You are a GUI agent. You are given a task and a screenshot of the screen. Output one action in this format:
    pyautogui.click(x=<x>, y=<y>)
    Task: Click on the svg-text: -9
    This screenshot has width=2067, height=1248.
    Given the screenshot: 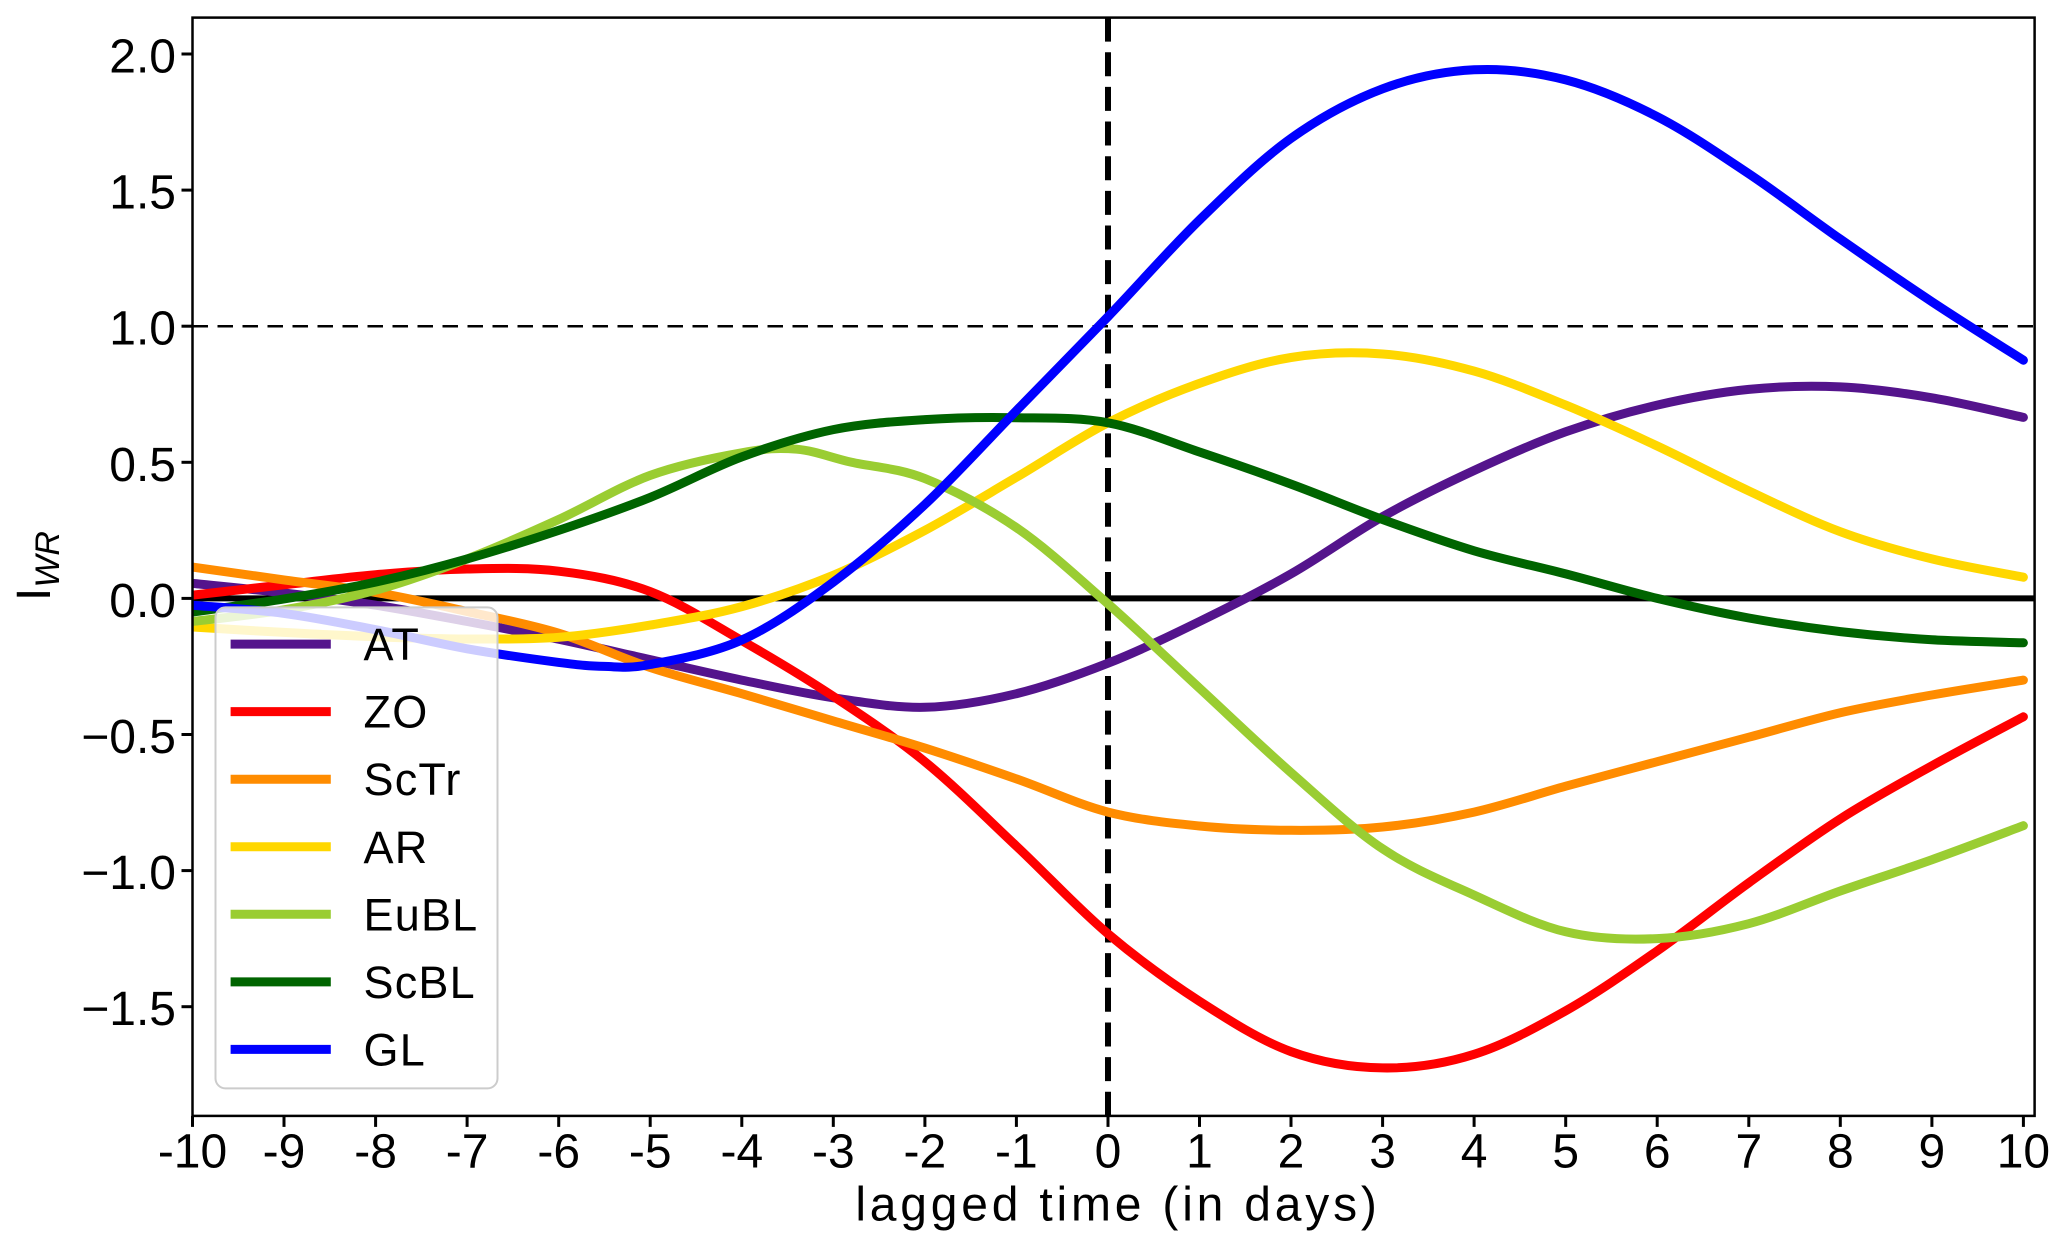 What is the action you would take?
    pyautogui.click(x=284, y=1152)
    